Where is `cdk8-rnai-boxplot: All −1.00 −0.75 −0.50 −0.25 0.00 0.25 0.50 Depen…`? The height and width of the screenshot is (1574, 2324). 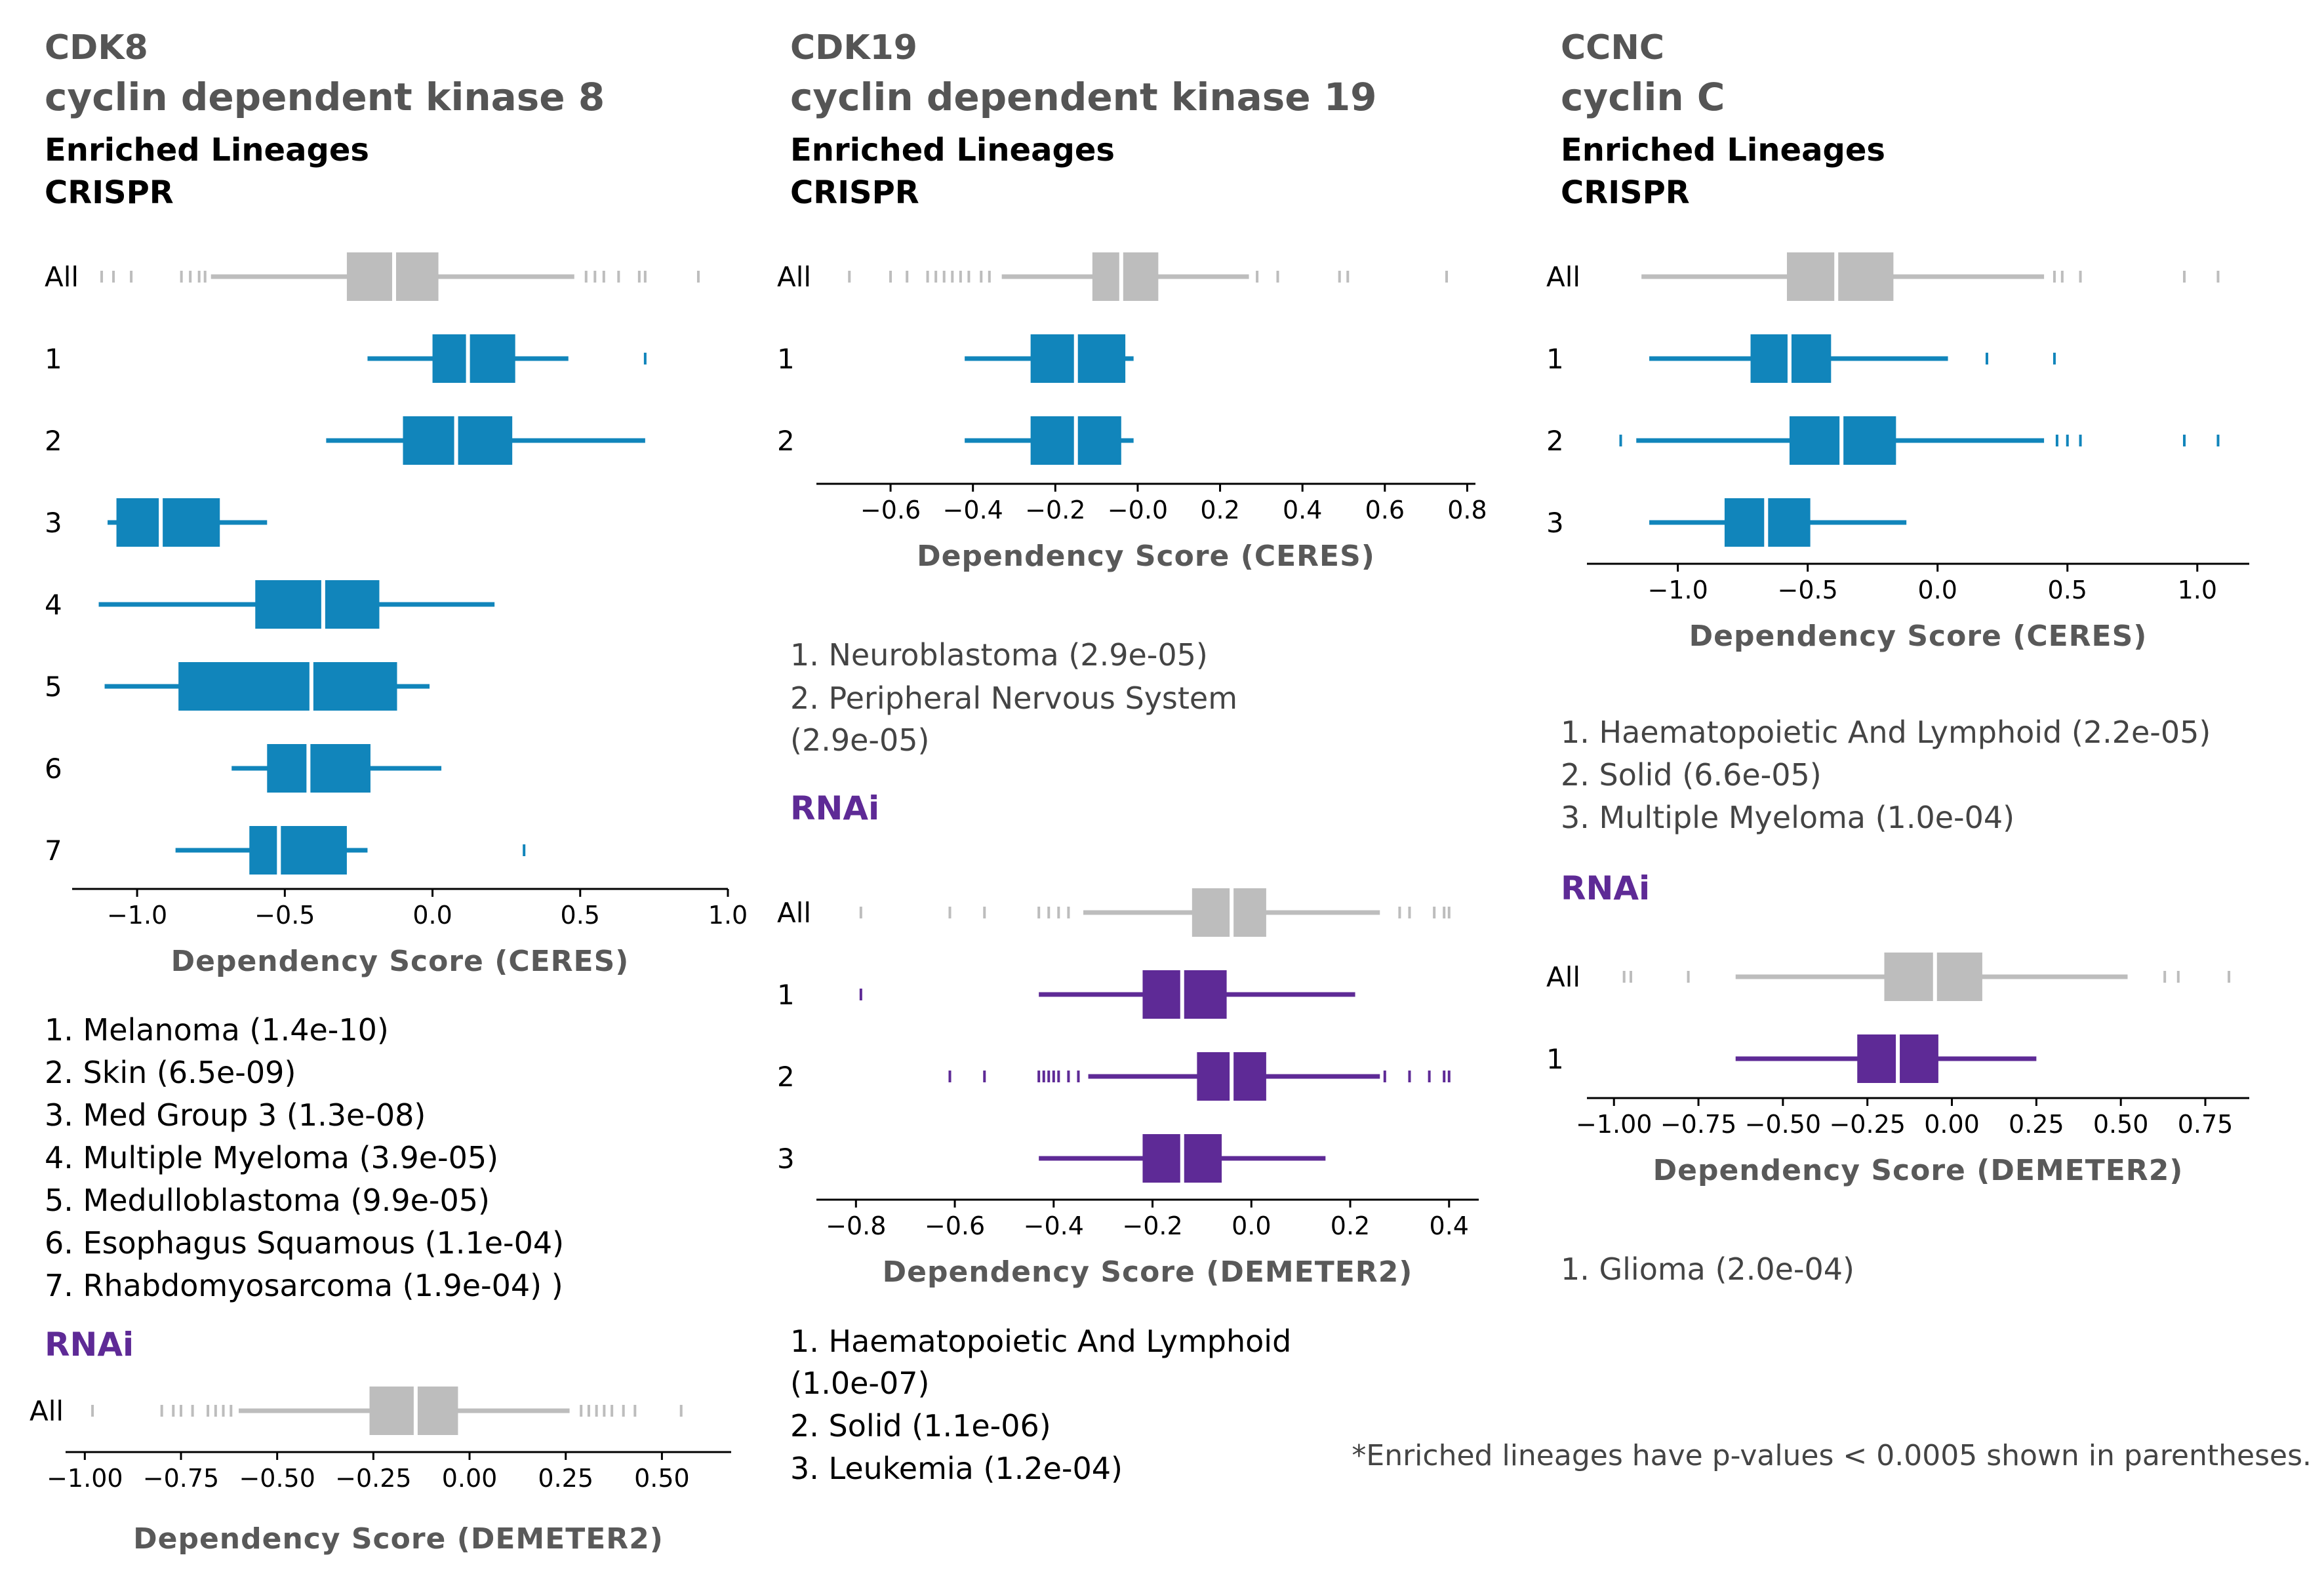 cdk8-rnai-boxplot: All −1.00 −0.75 −0.50 −0.25 0.00 0.25 0.50 Depen… is located at coordinates (380, 1472).